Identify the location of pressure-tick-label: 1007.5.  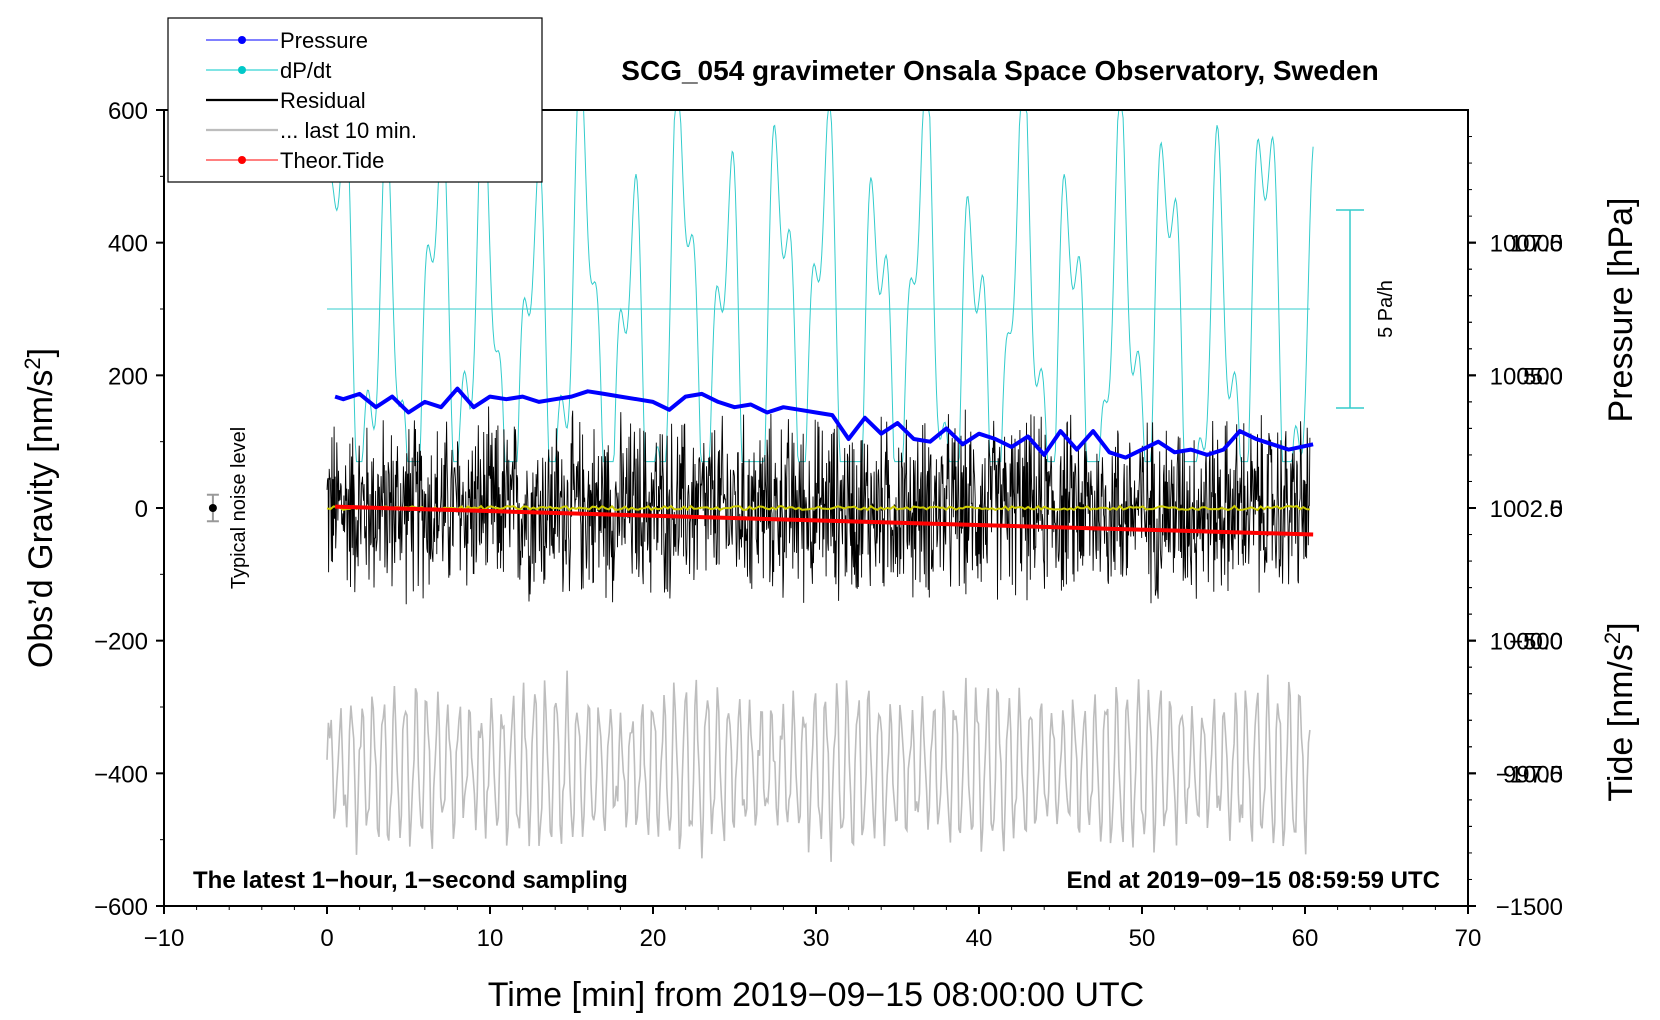
(1526, 244).